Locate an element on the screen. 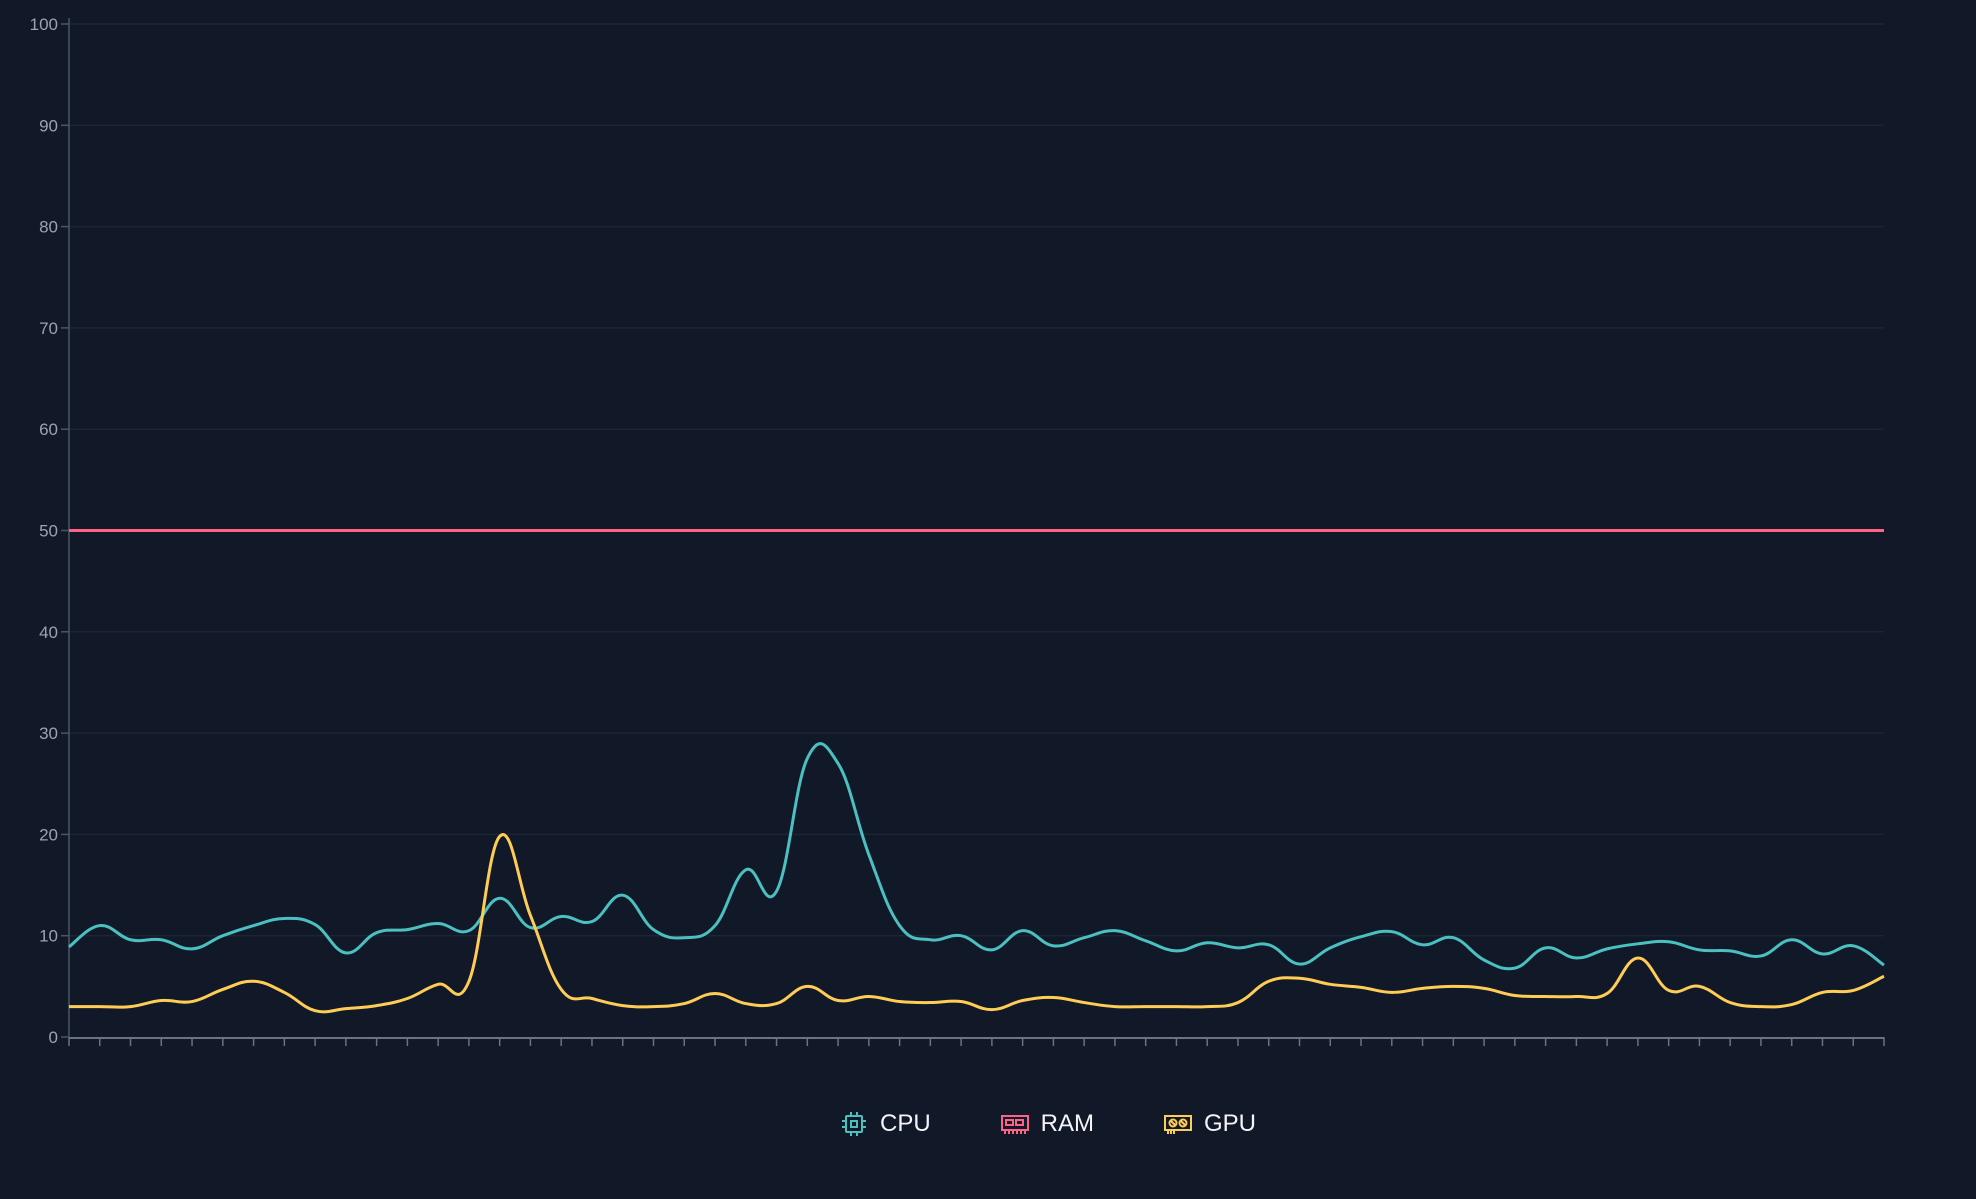  legend-item-cpu: CPU is located at coordinates (885, 1124).